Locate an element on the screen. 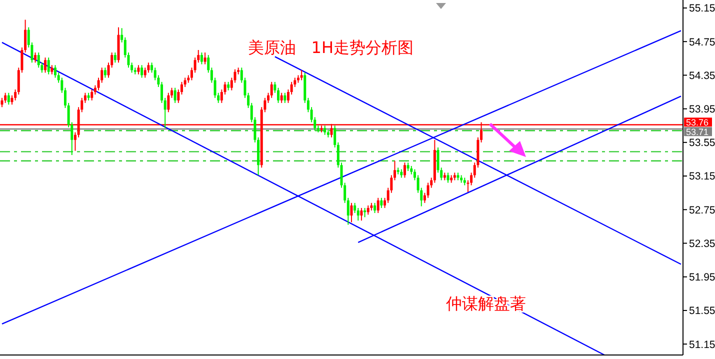 The height and width of the screenshot is (359, 715). y-tick-label: 51.55 is located at coordinates (702, 311).